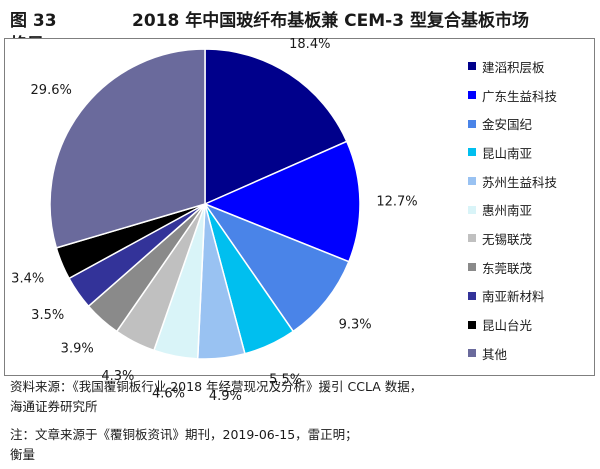  I want to click on legend-item-5: 苏州生益科技, so click(530, 181).